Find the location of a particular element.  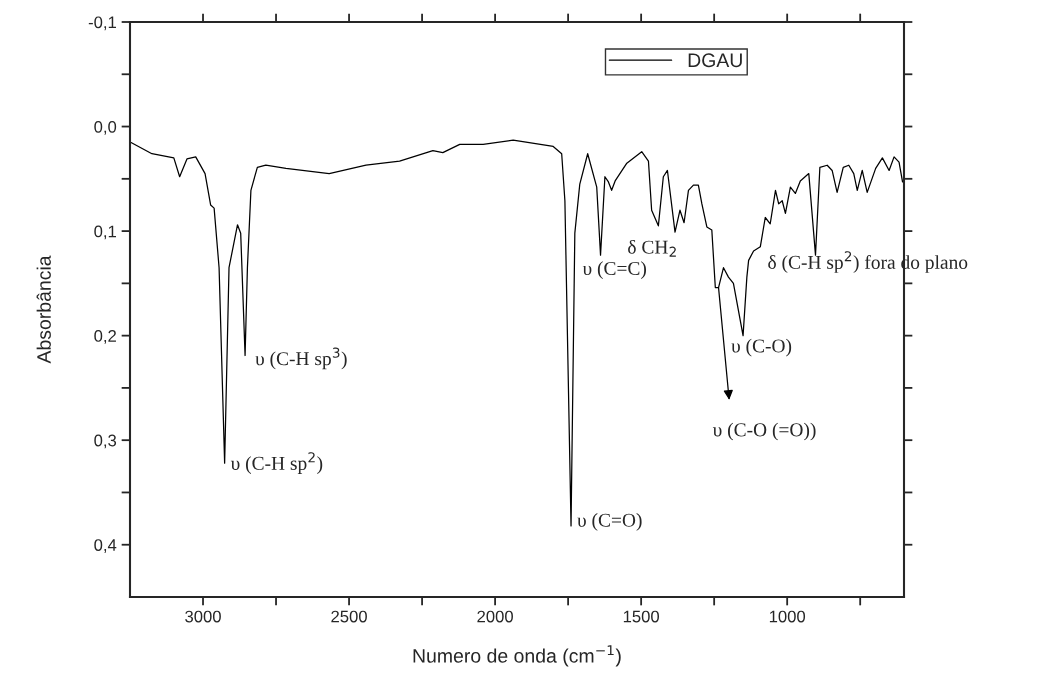

annotation: υ (C-O (=O)) is located at coordinates (764, 431).